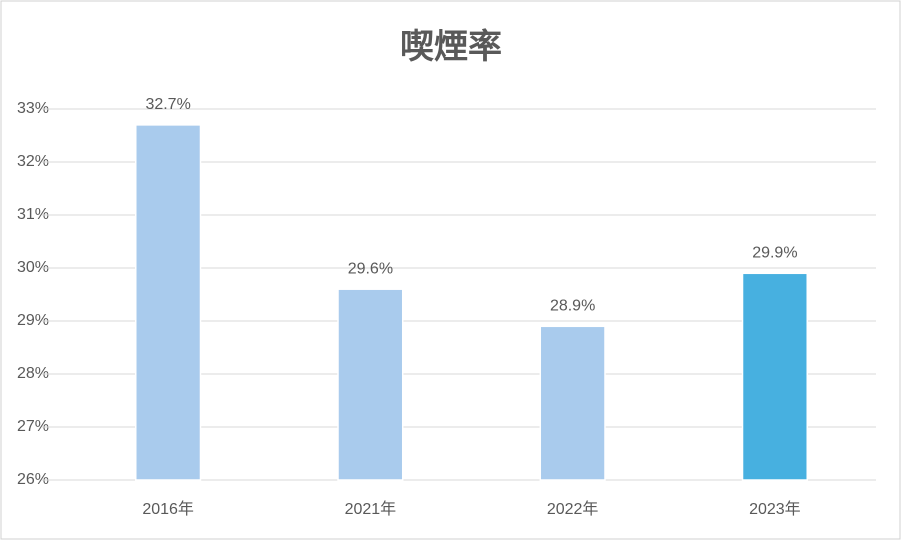  Describe the element at coordinates (33, 267) in the screenshot. I see `y-tick-label: 30%` at that location.